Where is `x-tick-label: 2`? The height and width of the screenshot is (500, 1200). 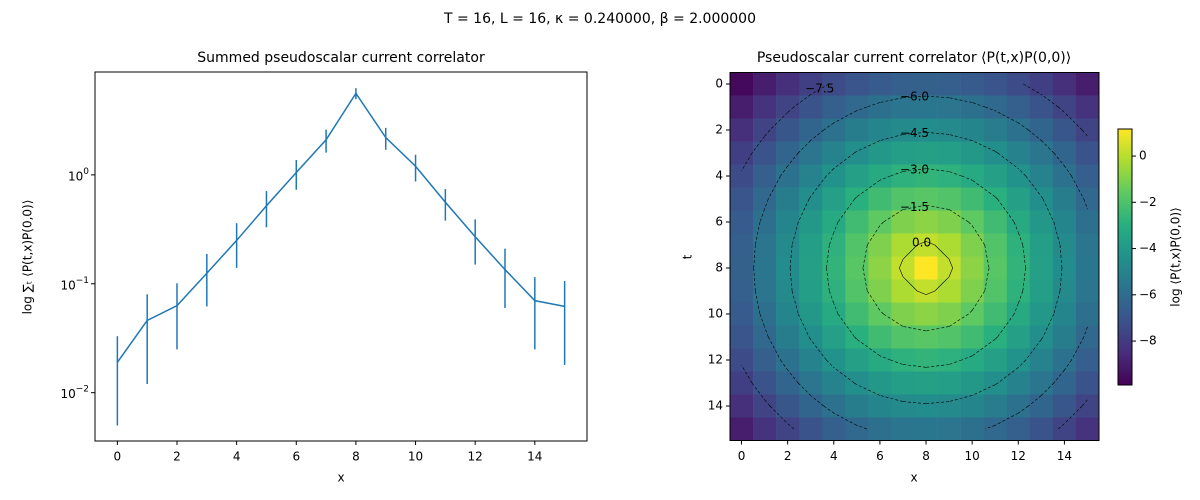 x-tick-label: 2 is located at coordinates (177, 457).